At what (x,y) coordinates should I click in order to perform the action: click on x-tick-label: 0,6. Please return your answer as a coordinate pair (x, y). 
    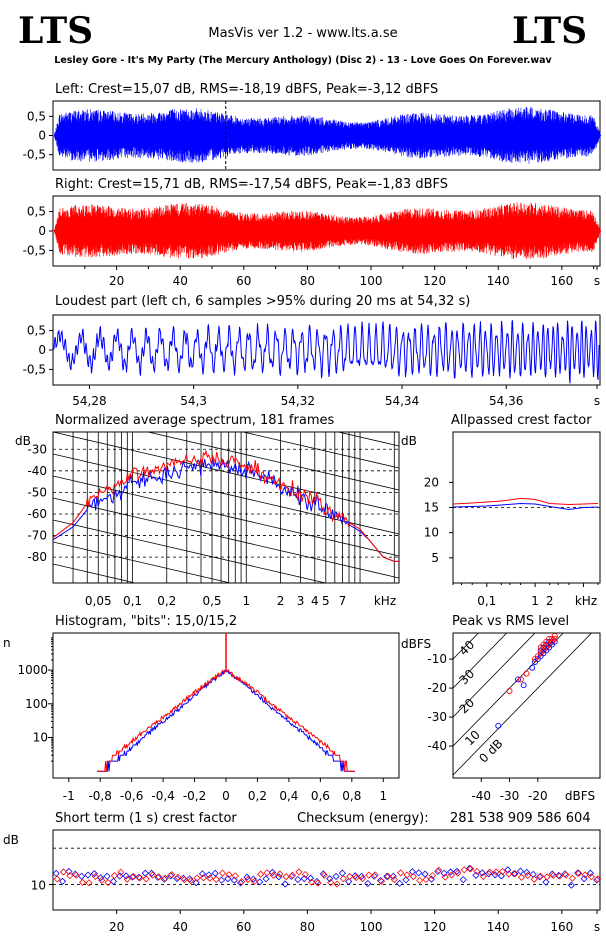
    Looking at the image, I should click on (320, 796).